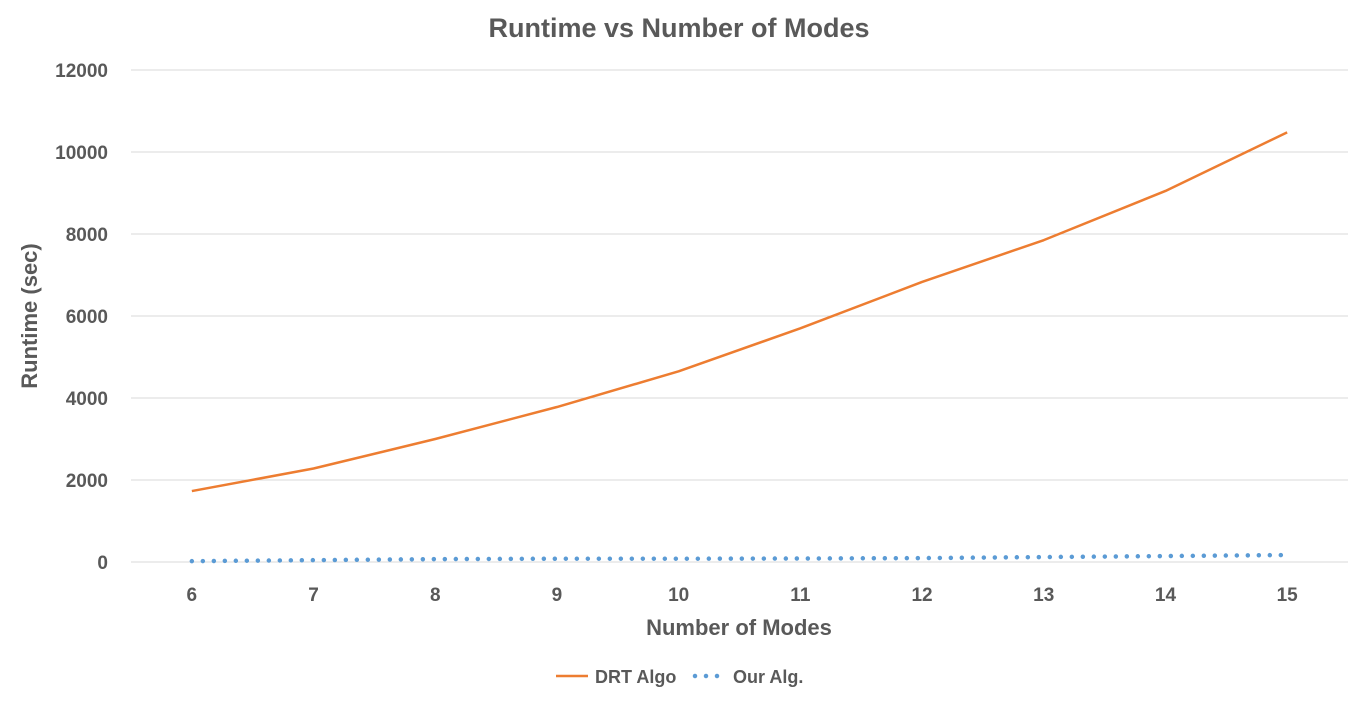  What do you see at coordinates (87, 235) in the screenshot?
I see `y-tick-label: 8000` at bounding box center [87, 235].